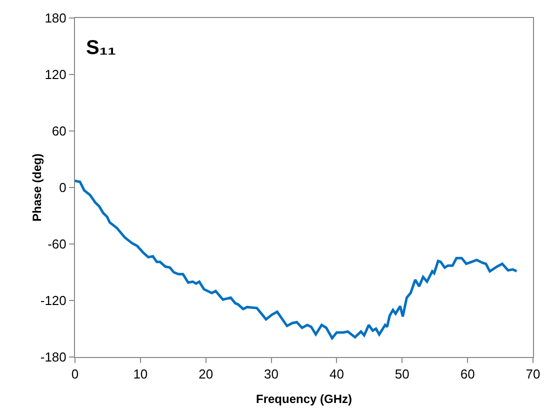 This screenshot has width=548, height=414. What do you see at coordinates (271, 374) in the screenshot?
I see `x-tick-label: 30` at bounding box center [271, 374].